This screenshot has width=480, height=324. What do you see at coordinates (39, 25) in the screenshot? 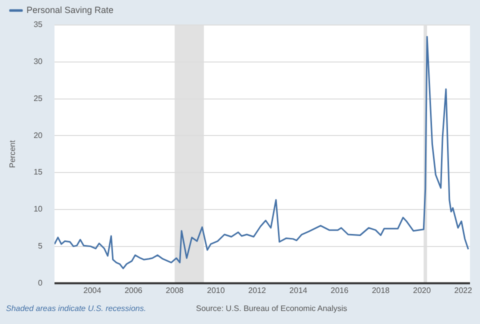
I see `y-tick-label: 35` at bounding box center [39, 25].